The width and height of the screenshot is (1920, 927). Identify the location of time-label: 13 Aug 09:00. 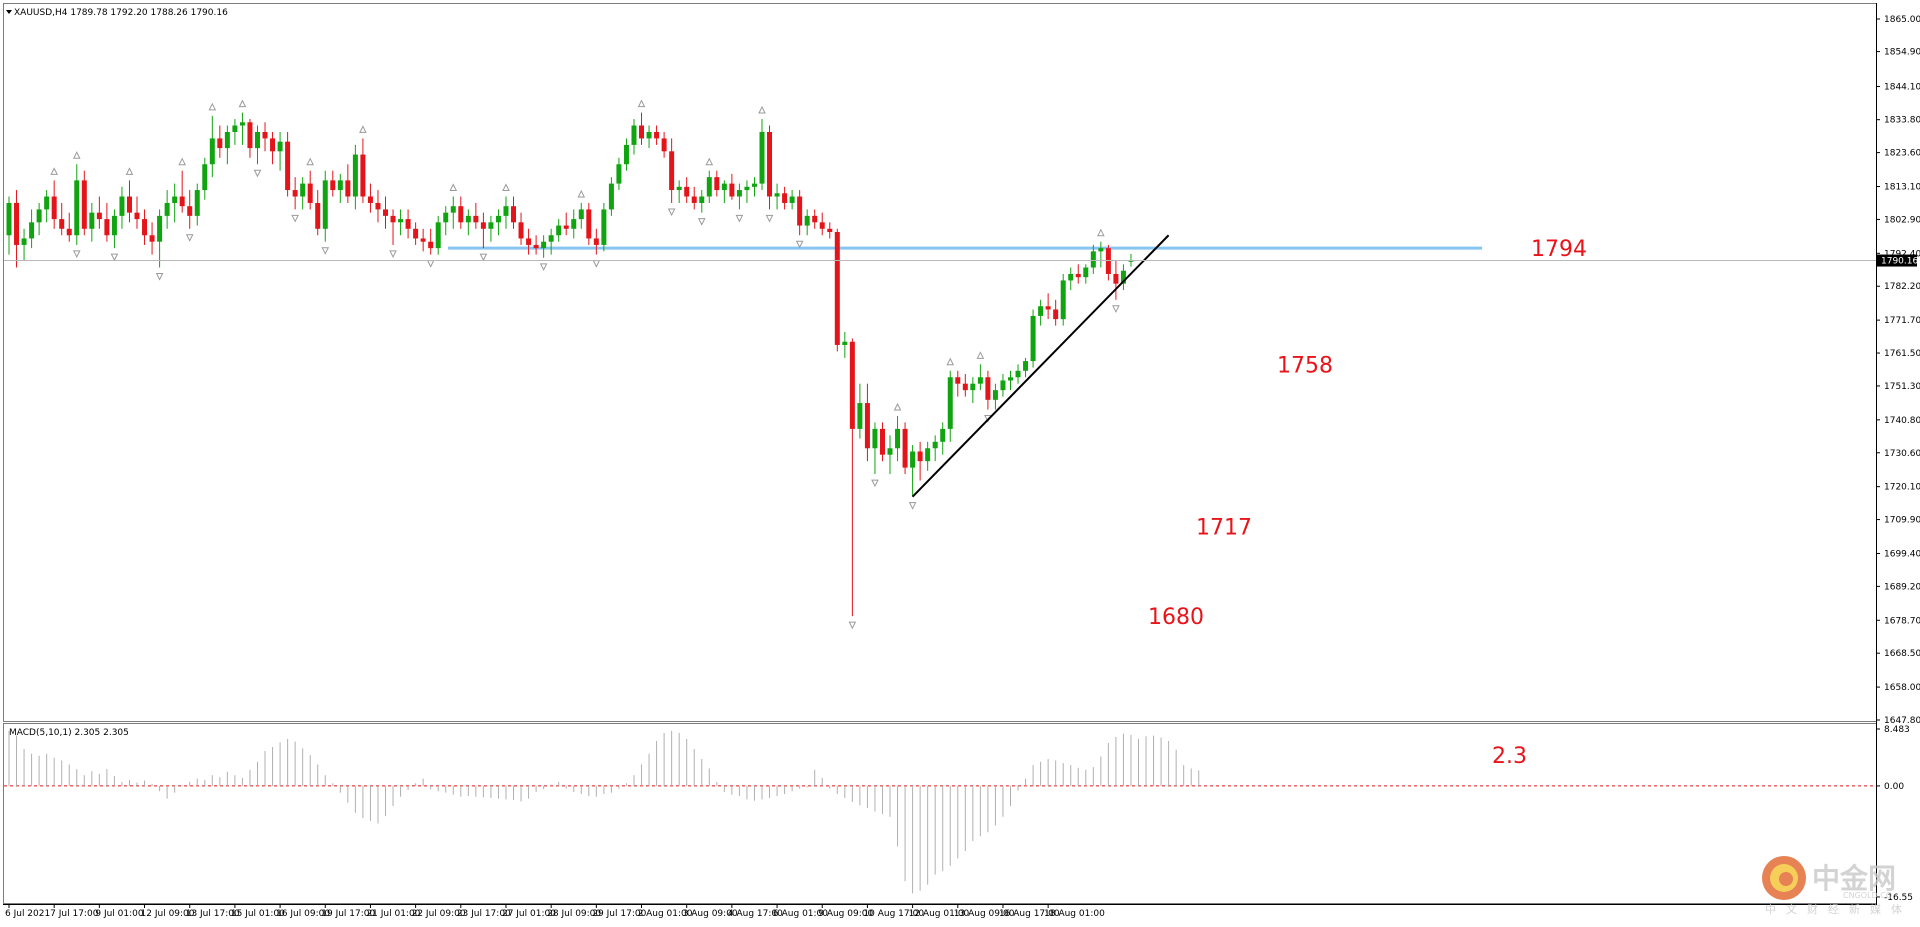
(984, 914).